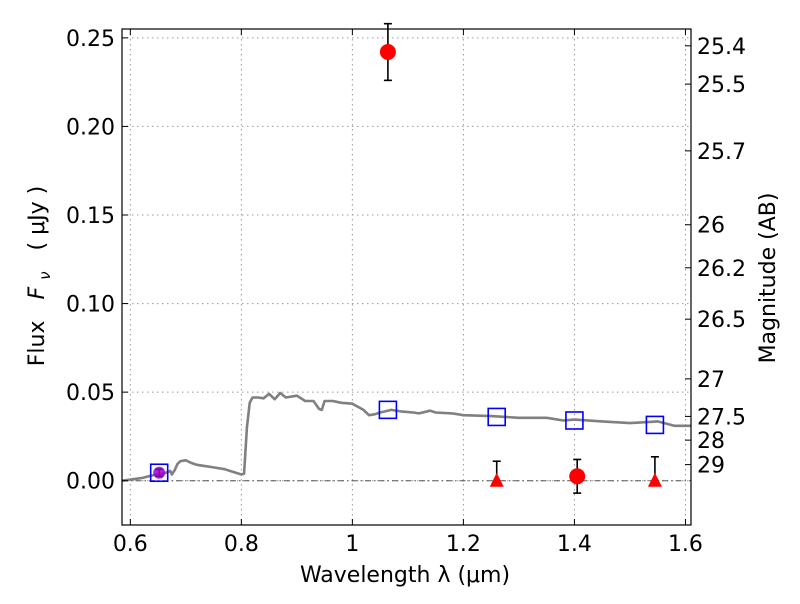 Image resolution: width=800 pixels, height=604 pixels. Describe the element at coordinates (352, 544) in the screenshot. I see `x-tick-label: 1` at that location.